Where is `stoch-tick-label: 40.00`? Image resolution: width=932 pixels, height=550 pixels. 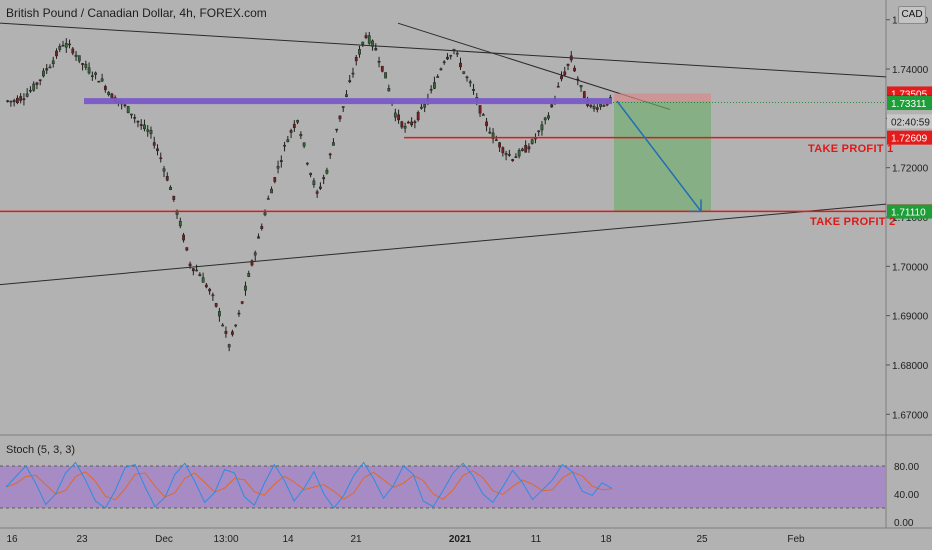 stoch-tick-label: 40.00 is located at coordinates (906, 495).